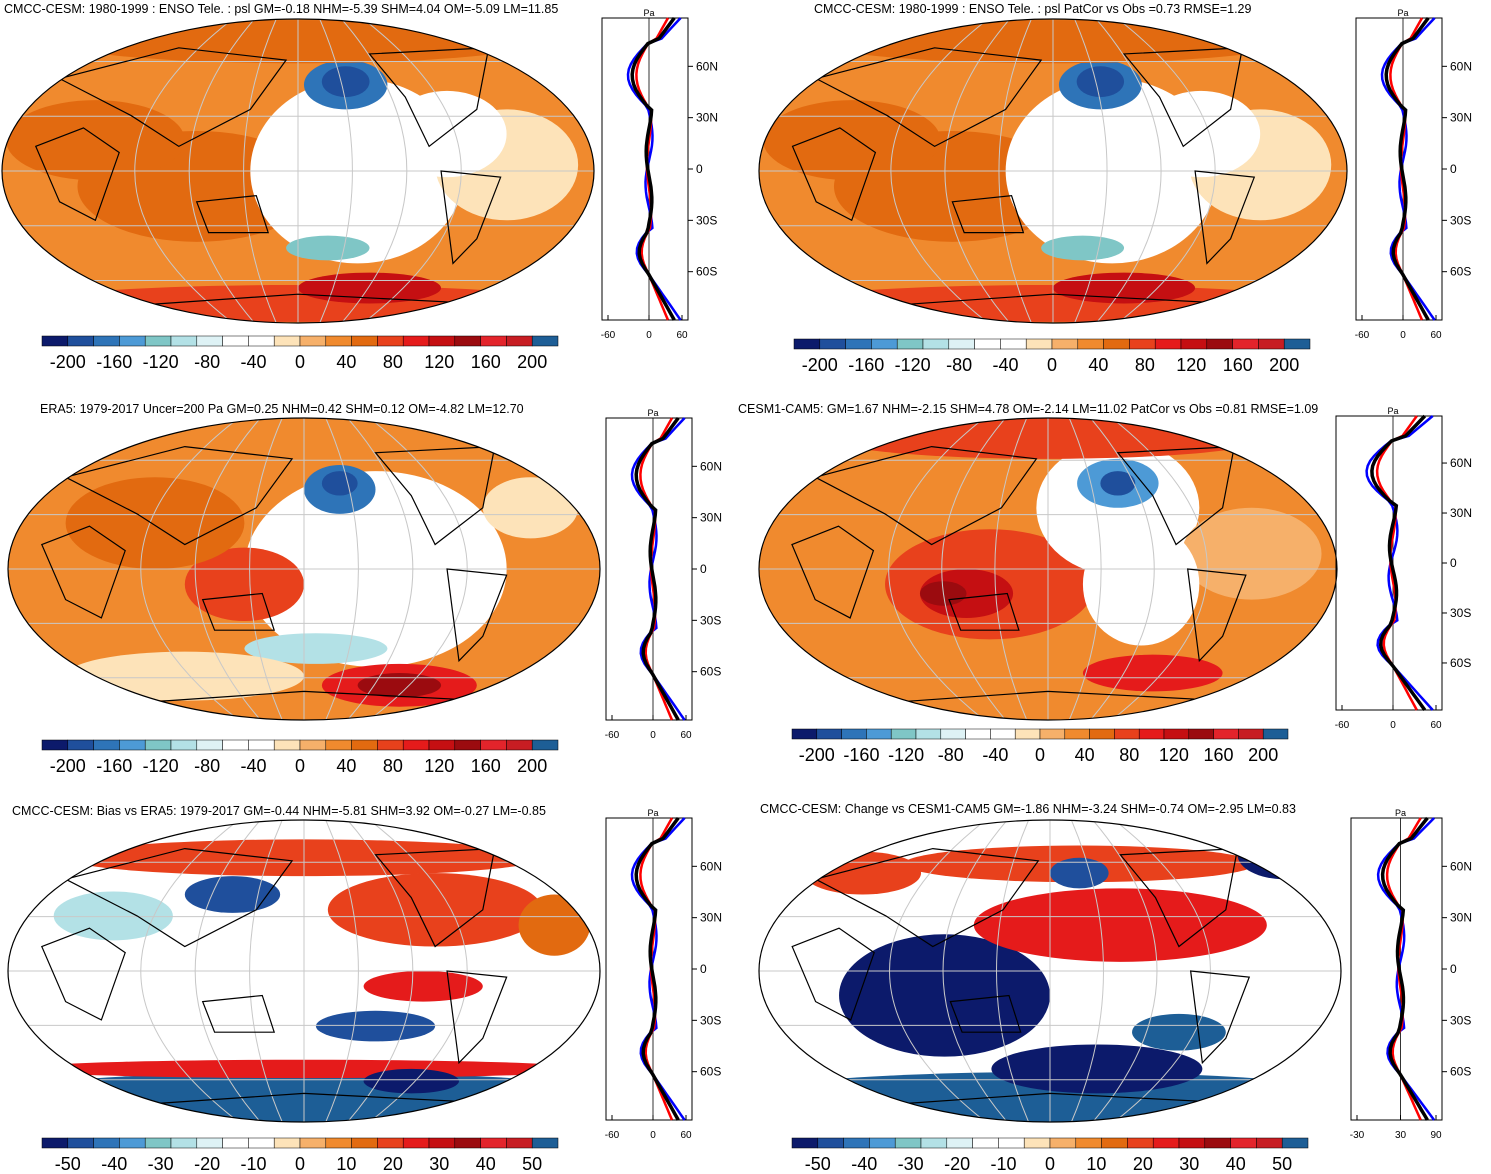 This screenshot has height=1174, width=1491. What do you see at coordinates (1189, 1164) in the screenshot?
I see `colorbar-label: 30` at bounding box center [1189, 1164].